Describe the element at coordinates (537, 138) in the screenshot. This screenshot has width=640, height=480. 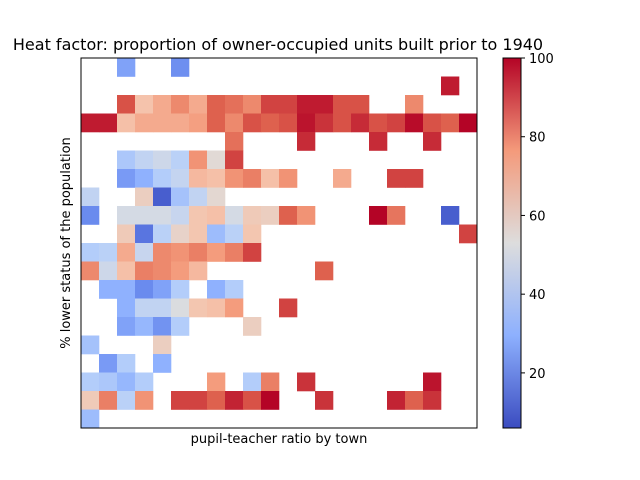
I see `colorbar-tick-label: 80` at that location.